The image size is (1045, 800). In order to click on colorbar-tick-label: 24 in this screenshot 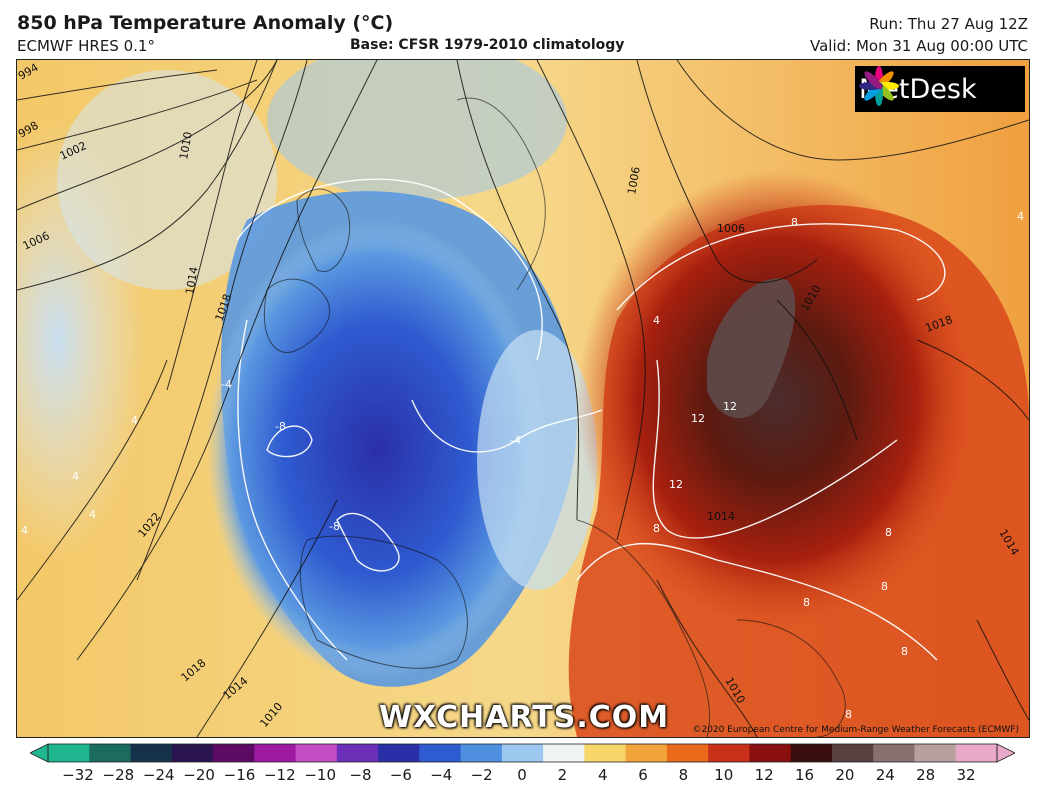, I will do `click(885, 775)`.